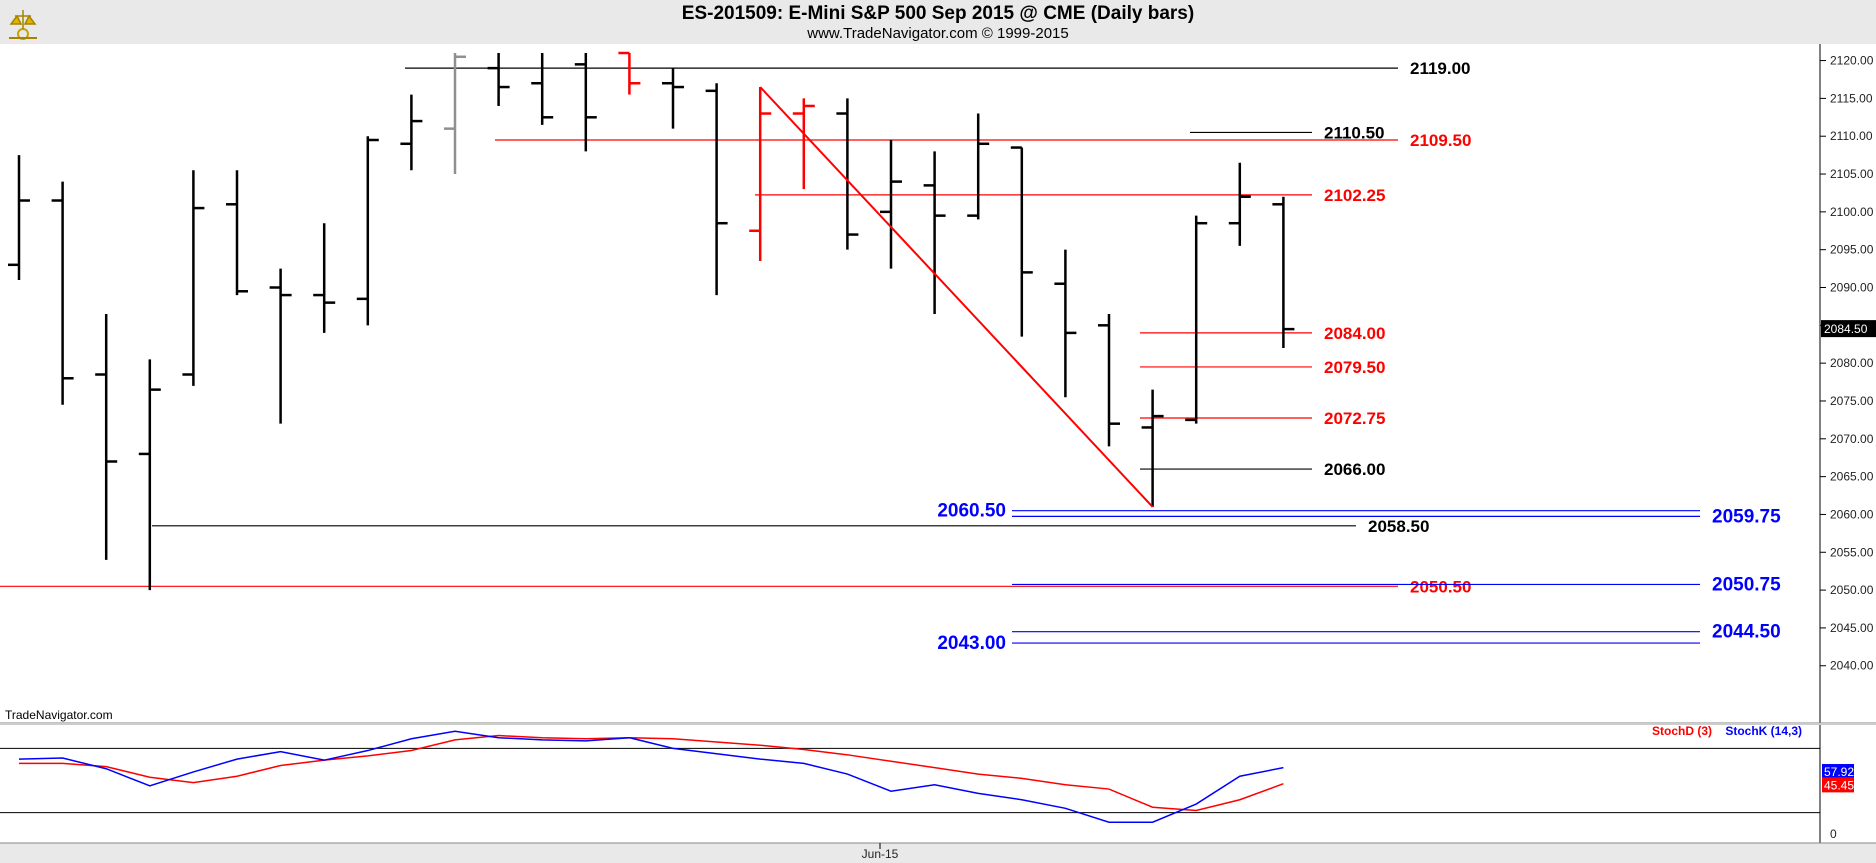  Describe the element at coordinates (938, 33) in the screenshot. I see `chart-subtitle: www.TradeNavigator.com © 1999-2015` at that location.